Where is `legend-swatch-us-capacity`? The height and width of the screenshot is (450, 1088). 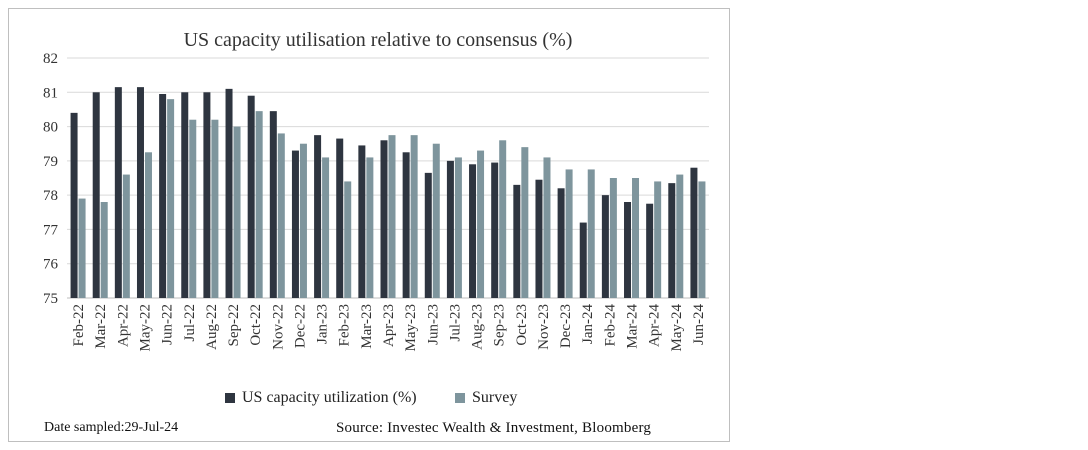
legend-swatch-us-capacity is located at coordinates (230, 398).